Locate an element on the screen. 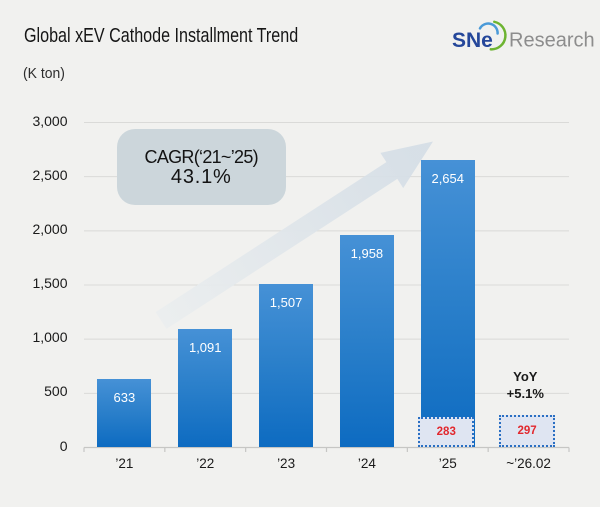 Image resolution: width=600 pixels, height=507 pixels. bar-value-label: 2,654 is located at coordinates (448, 178).